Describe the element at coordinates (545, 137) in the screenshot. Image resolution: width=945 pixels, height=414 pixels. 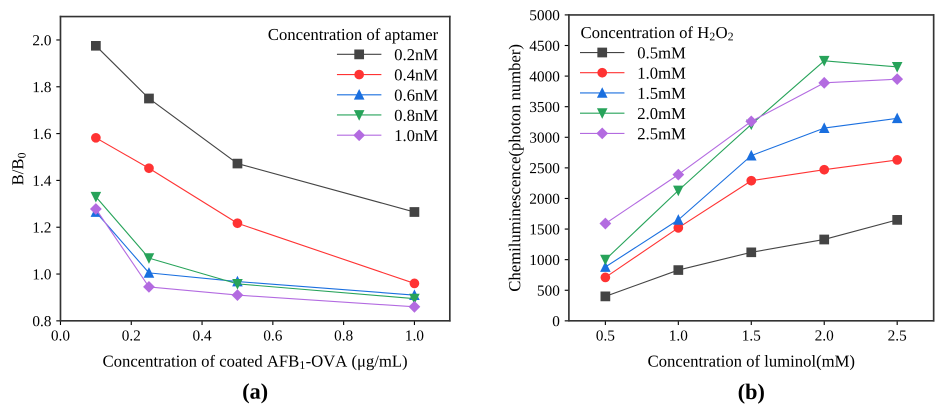
I see `y-tick-label: 3000` at that location.